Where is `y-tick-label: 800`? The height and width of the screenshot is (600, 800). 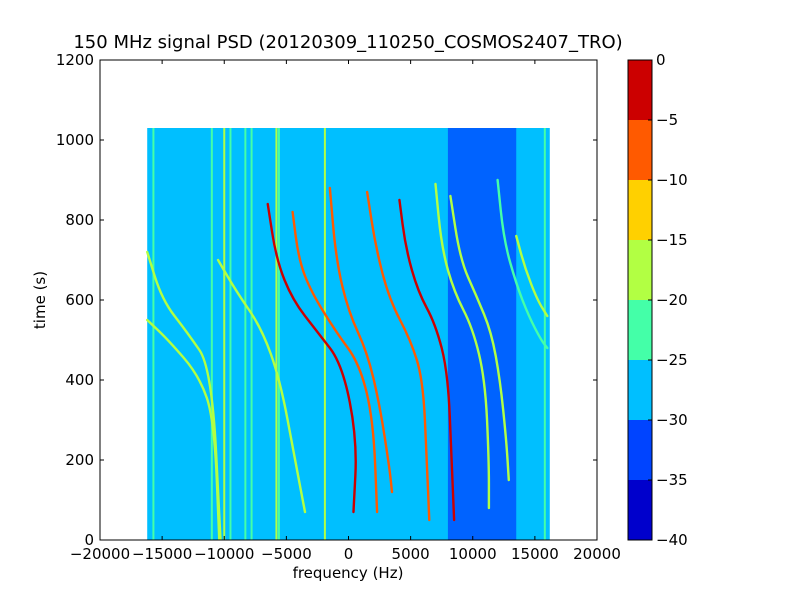
y-tick-label: 800 is located at coordinates (79, 220).